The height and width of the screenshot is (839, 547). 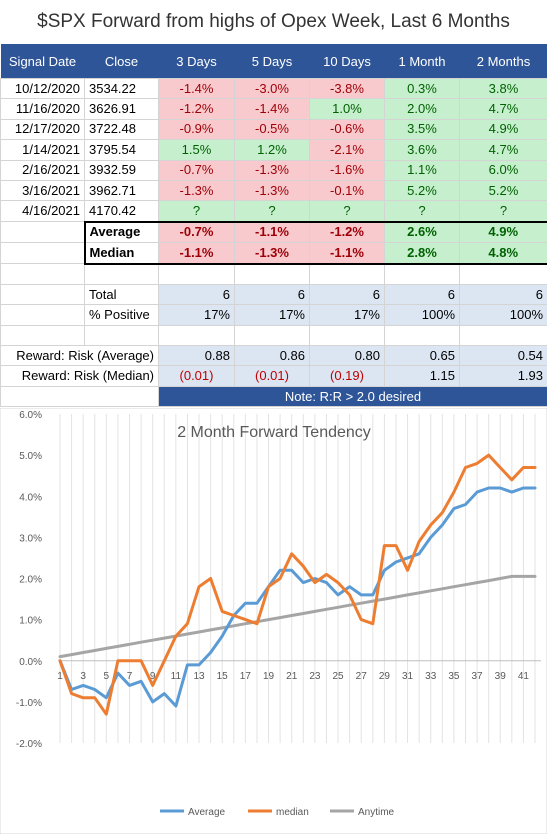 What do you see at coordinates (347, 61) in the screenshot?
I see `col-10-days: 10 Days` at bounding box center [347, 61].